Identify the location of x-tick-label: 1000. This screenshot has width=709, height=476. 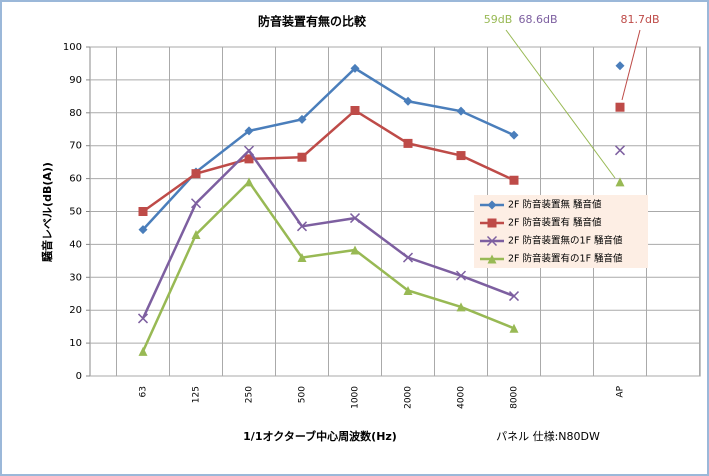
(356, 397).